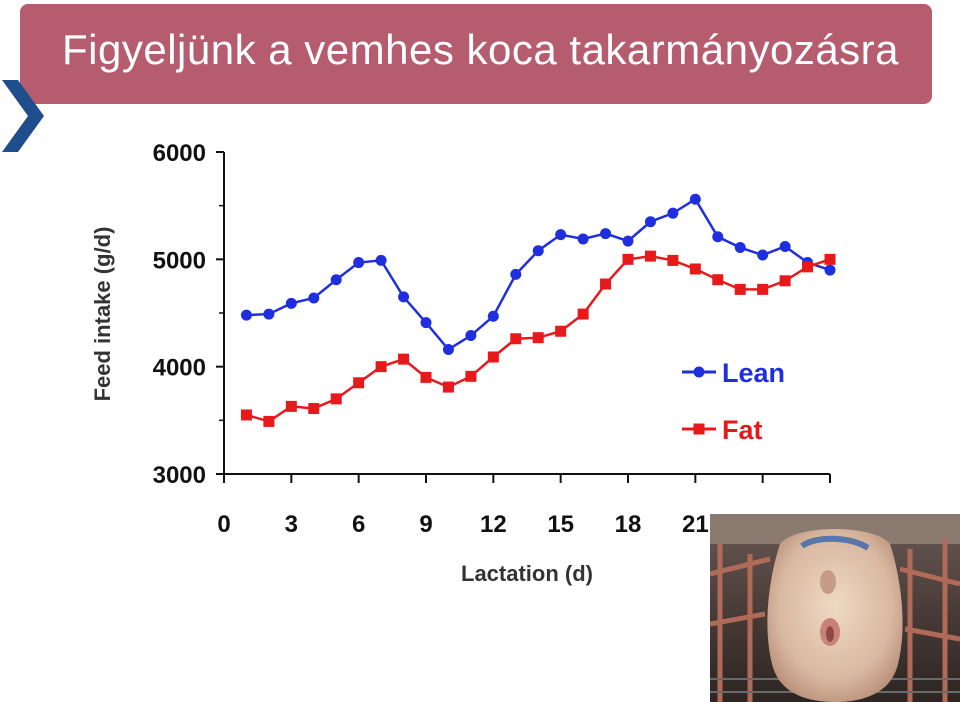  Describe the element at coordinates (733, 401) in the screenshot. I see `chart-legend: Lean Fat` at that location.